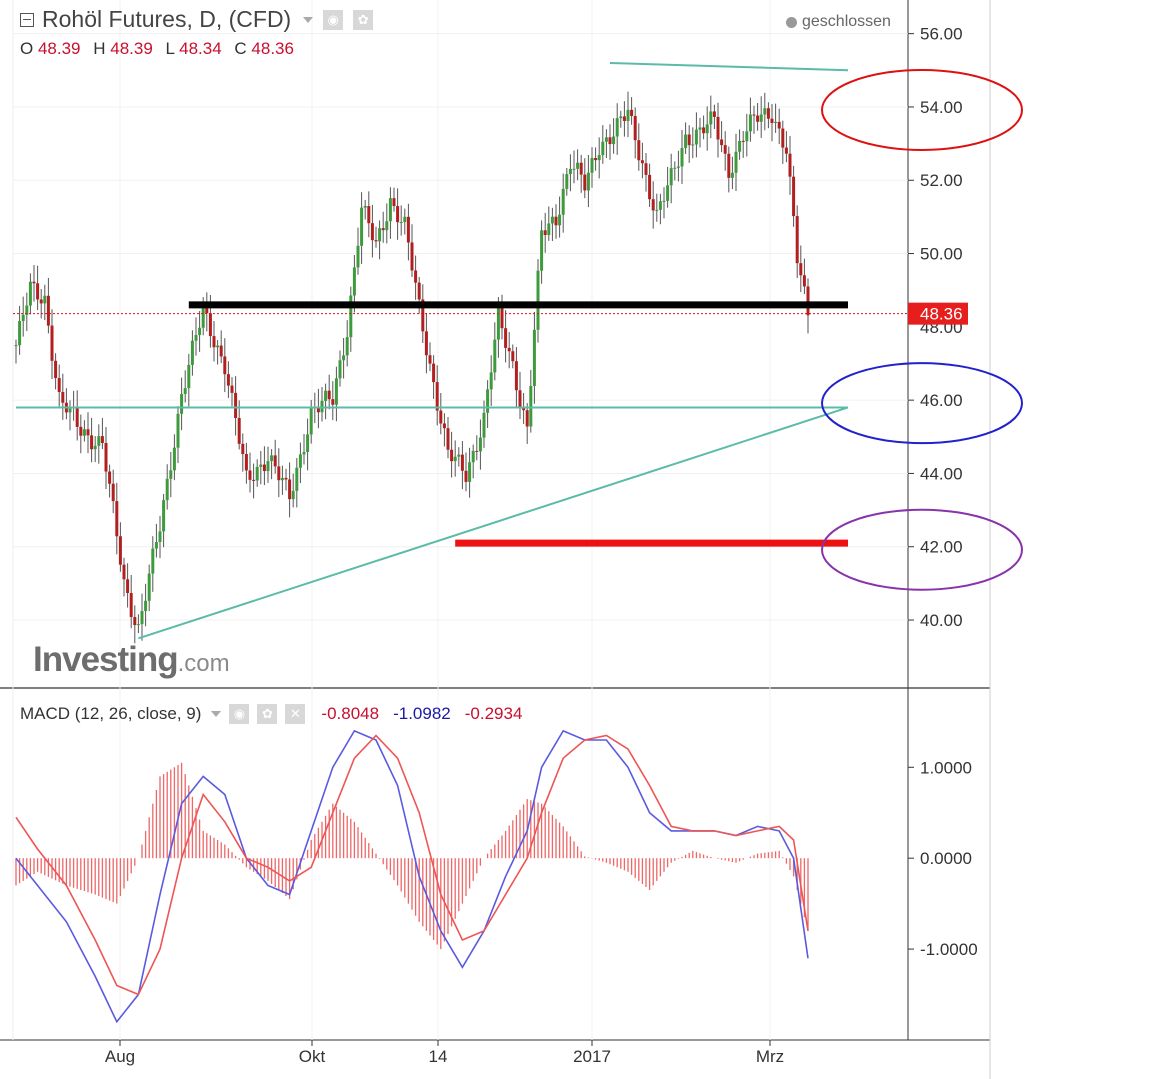 The image size is (1160, 1079). Describe the element at coordinates (363, 19) in the screenshot. I see `gear-icon: ✿` at that location.